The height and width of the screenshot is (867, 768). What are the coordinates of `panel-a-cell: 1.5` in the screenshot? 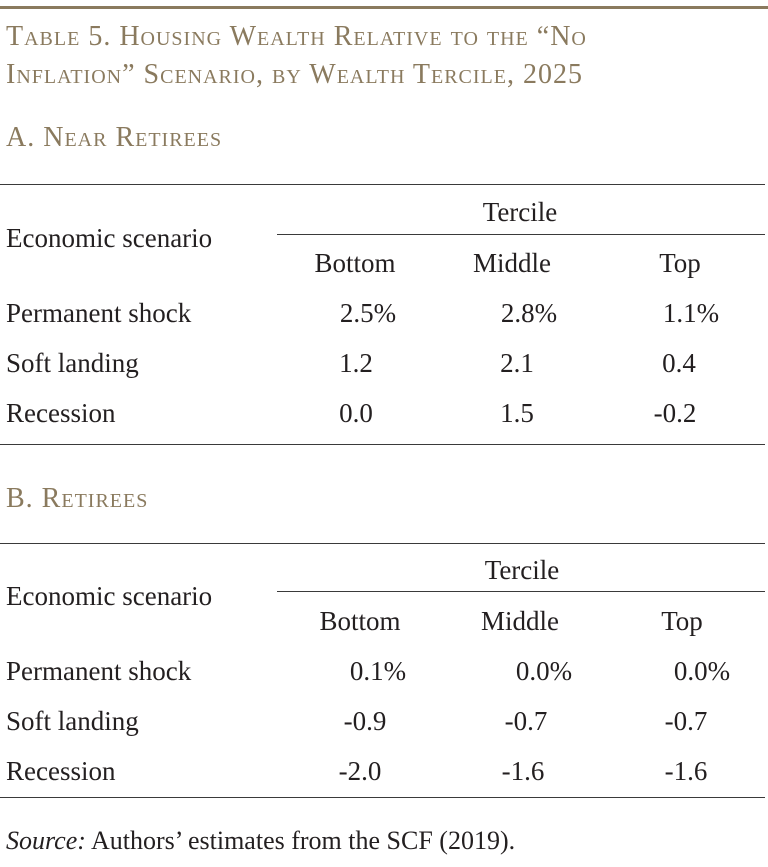 It's located at (517, 413).